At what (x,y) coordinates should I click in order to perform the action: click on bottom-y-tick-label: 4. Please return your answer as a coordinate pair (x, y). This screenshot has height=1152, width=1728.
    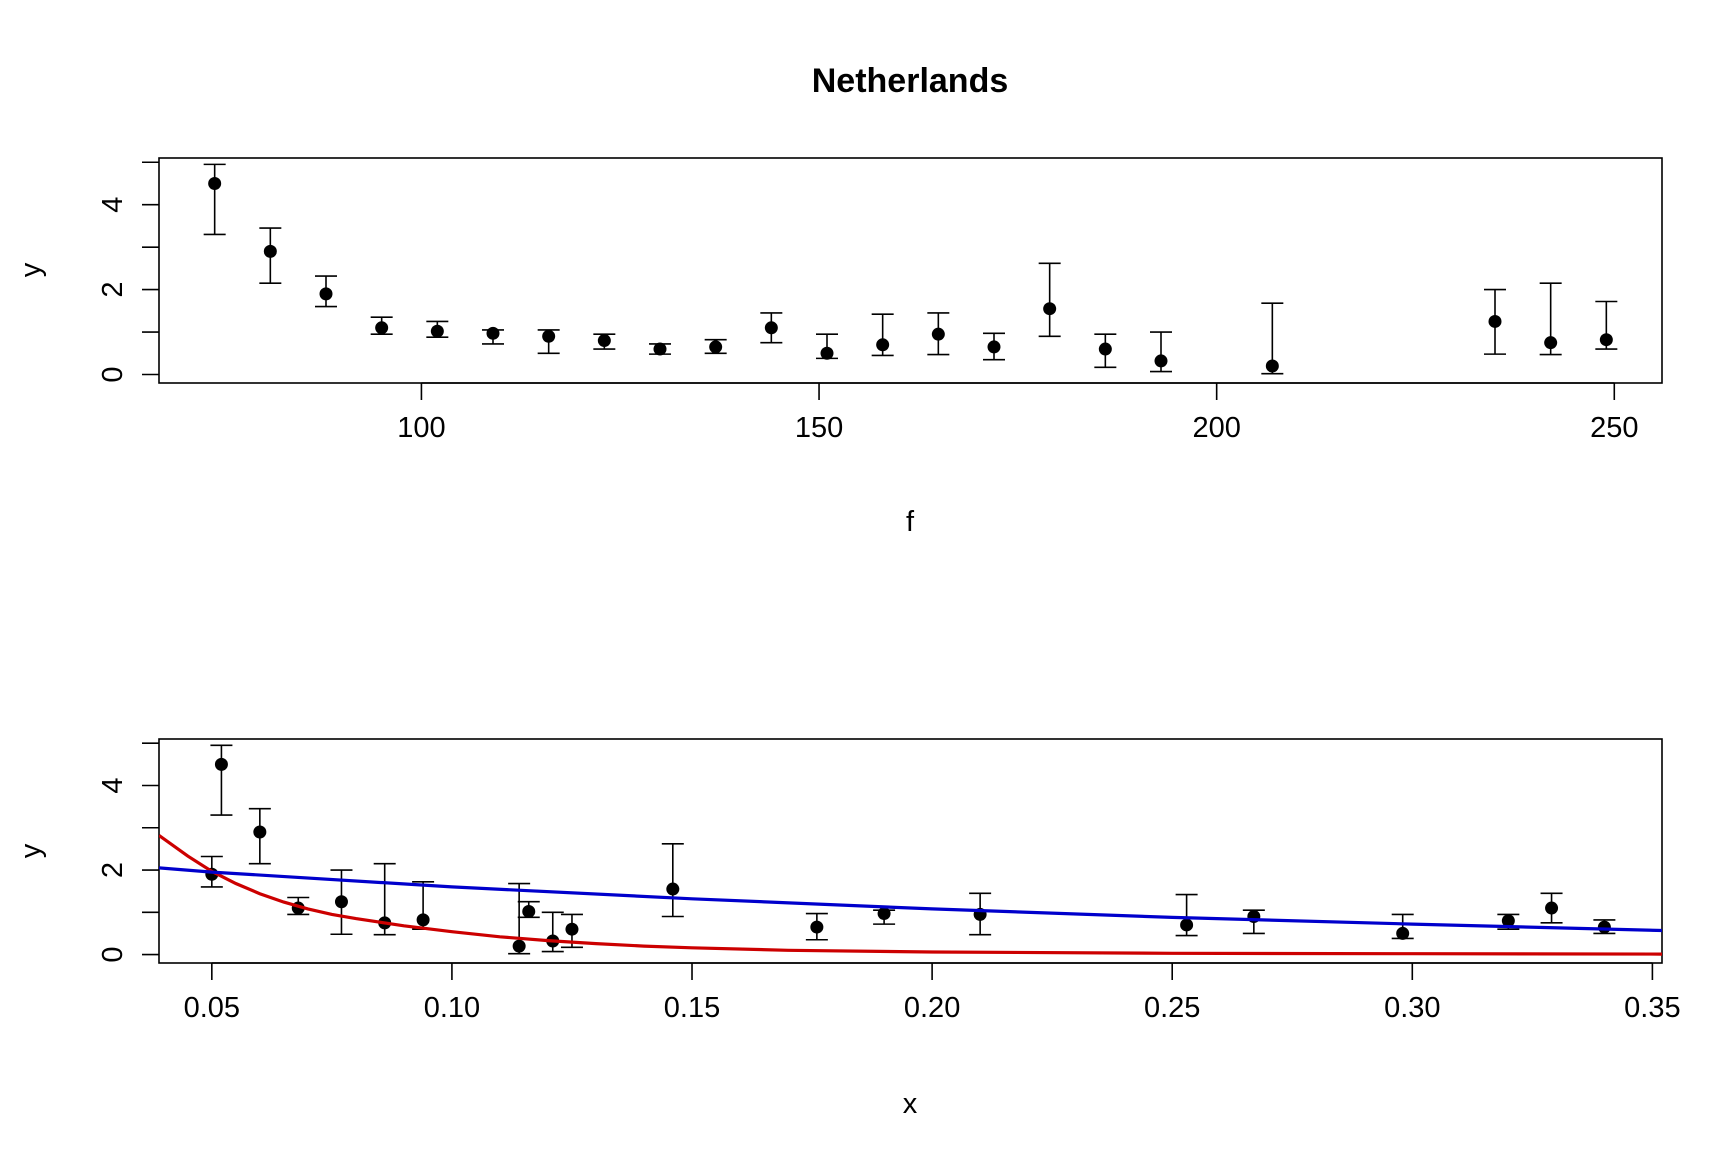
    Looking at the image, I should click on (113, 785).